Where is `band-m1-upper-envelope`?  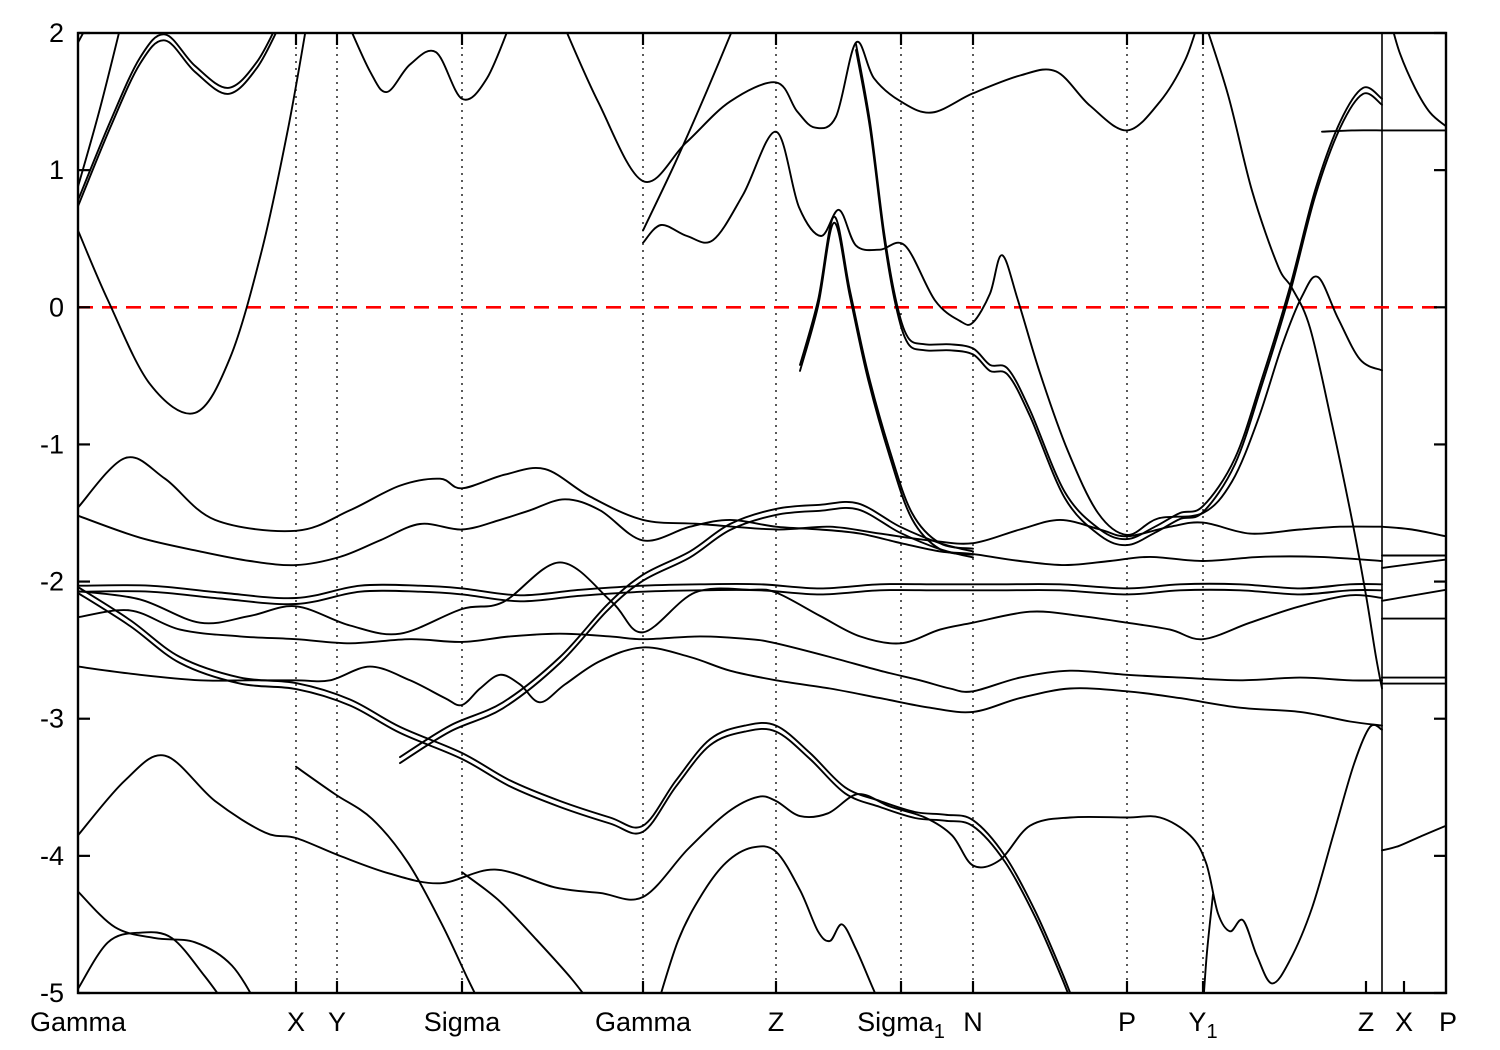 band-m1-upper-envelope is located at coordinates (730, 500).